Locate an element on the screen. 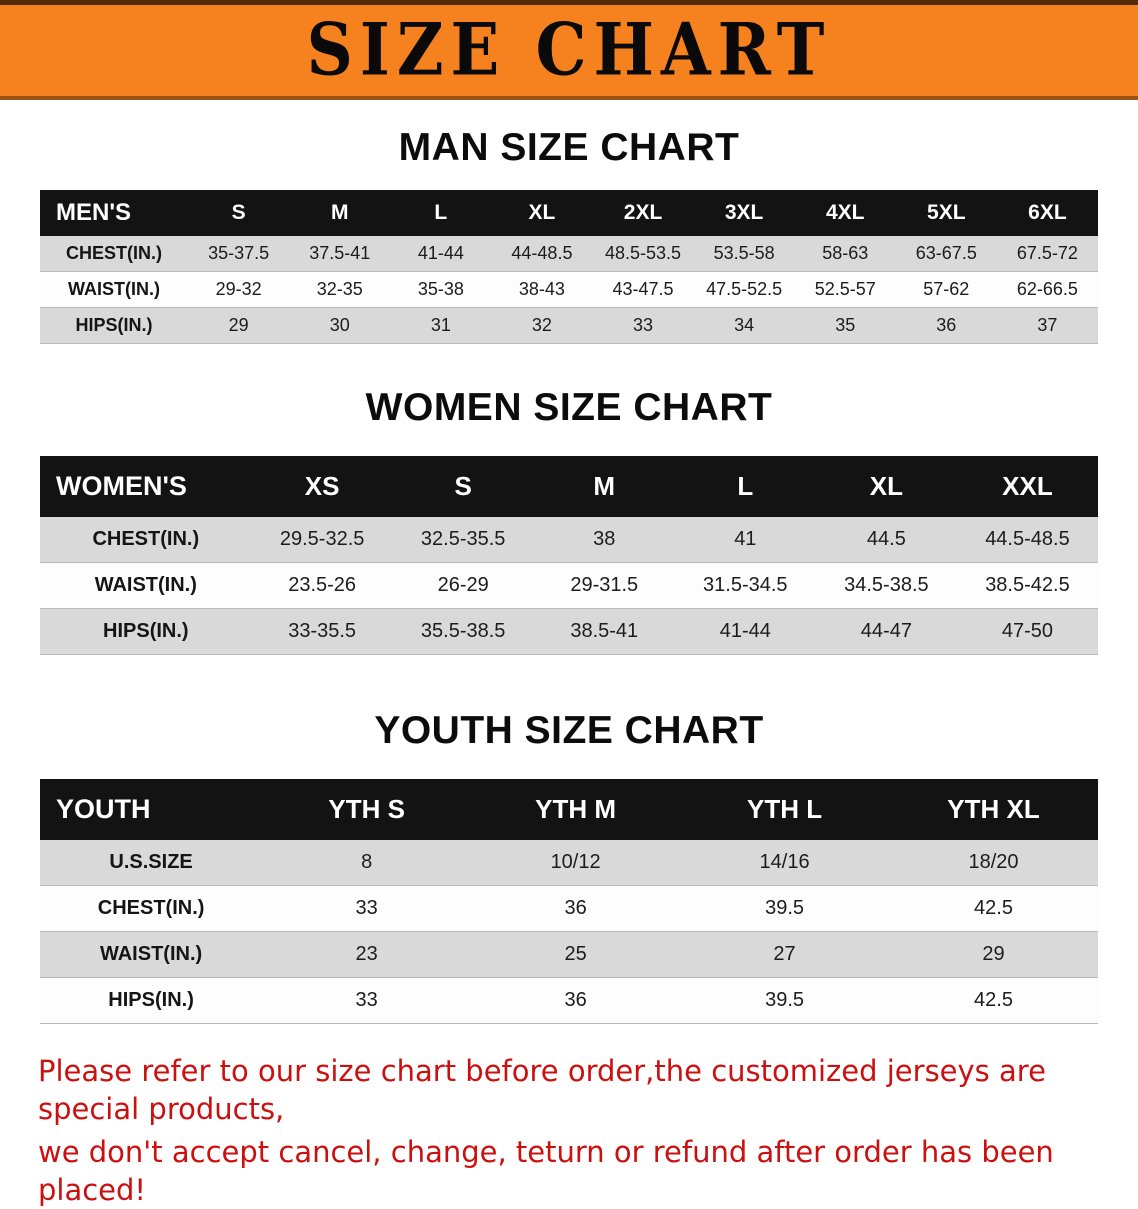  size-value-cell: 29-32 is located at coordinates (238, 289).